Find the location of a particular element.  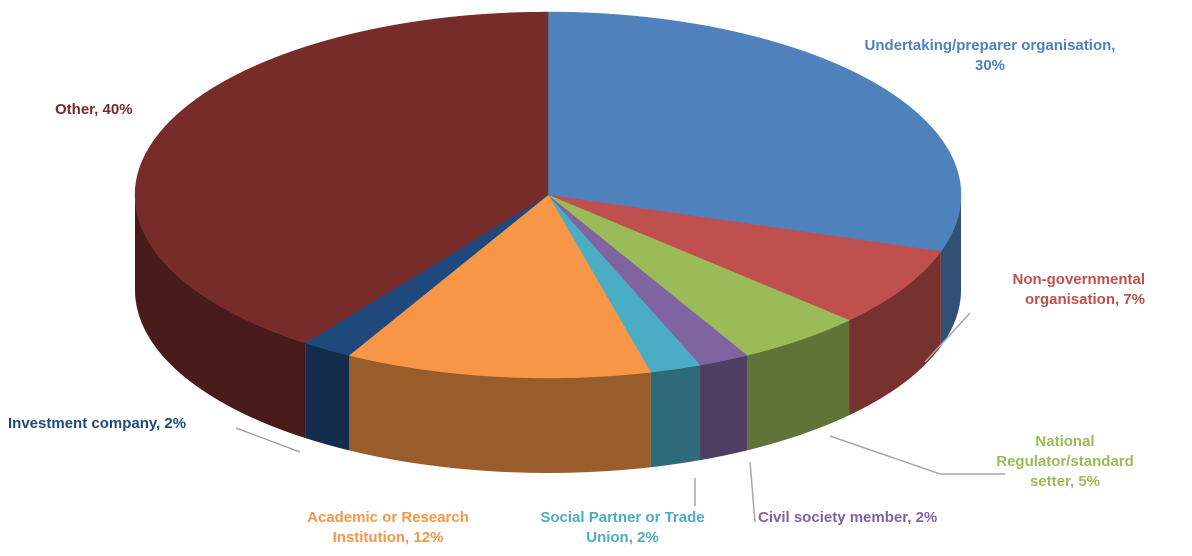

data-label: National Regulator/standard setter, 5% is located at coordinates (1065, 461).